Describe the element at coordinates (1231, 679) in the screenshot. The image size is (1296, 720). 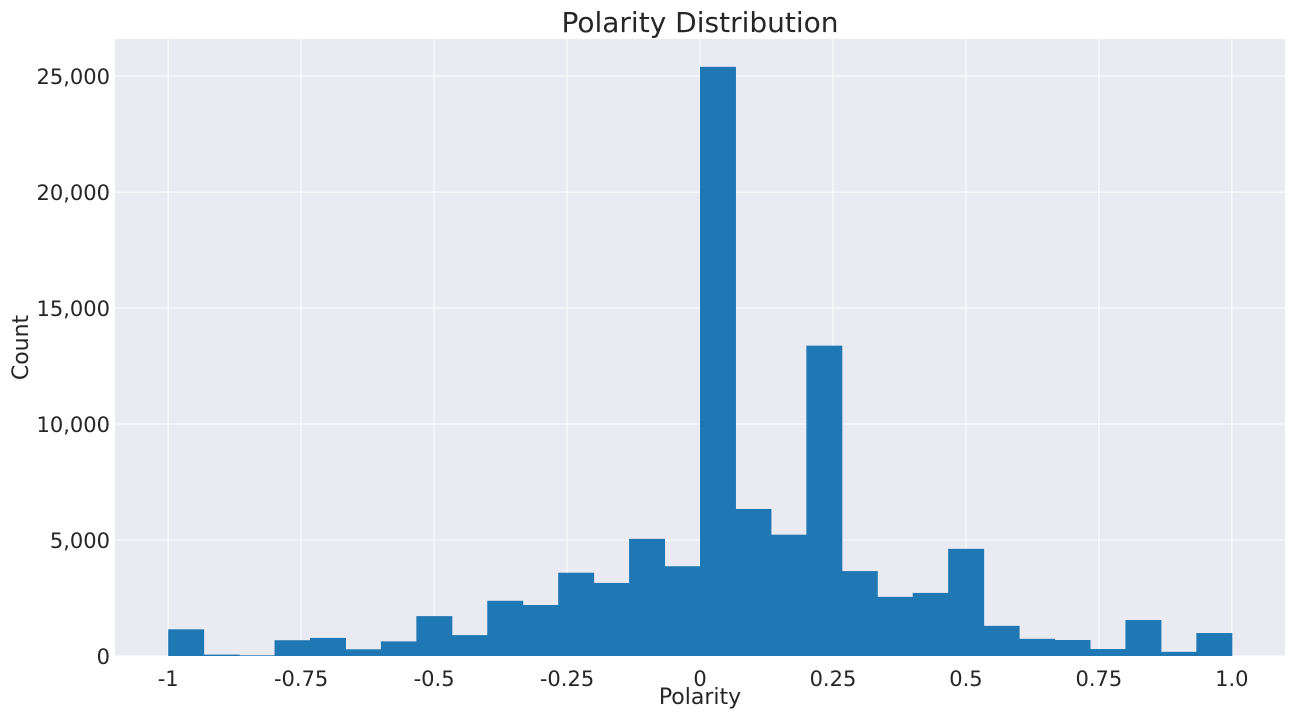
I see `x-tick-label: 1.0` at that location.